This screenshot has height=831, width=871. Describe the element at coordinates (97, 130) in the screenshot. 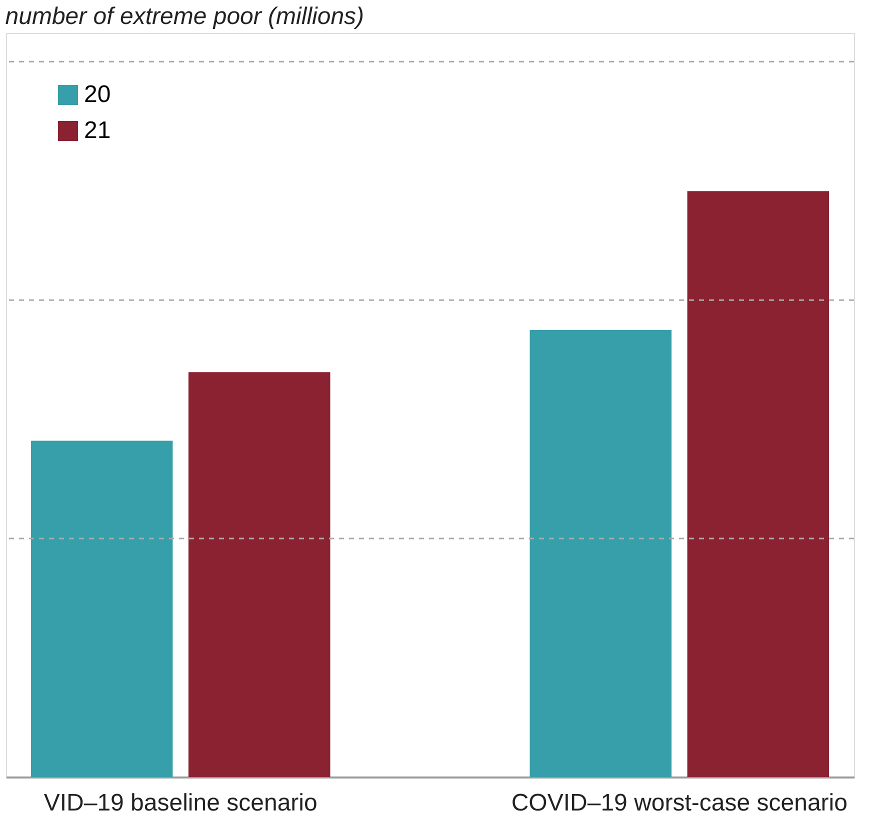

I see `legend-label: 21` at that location.